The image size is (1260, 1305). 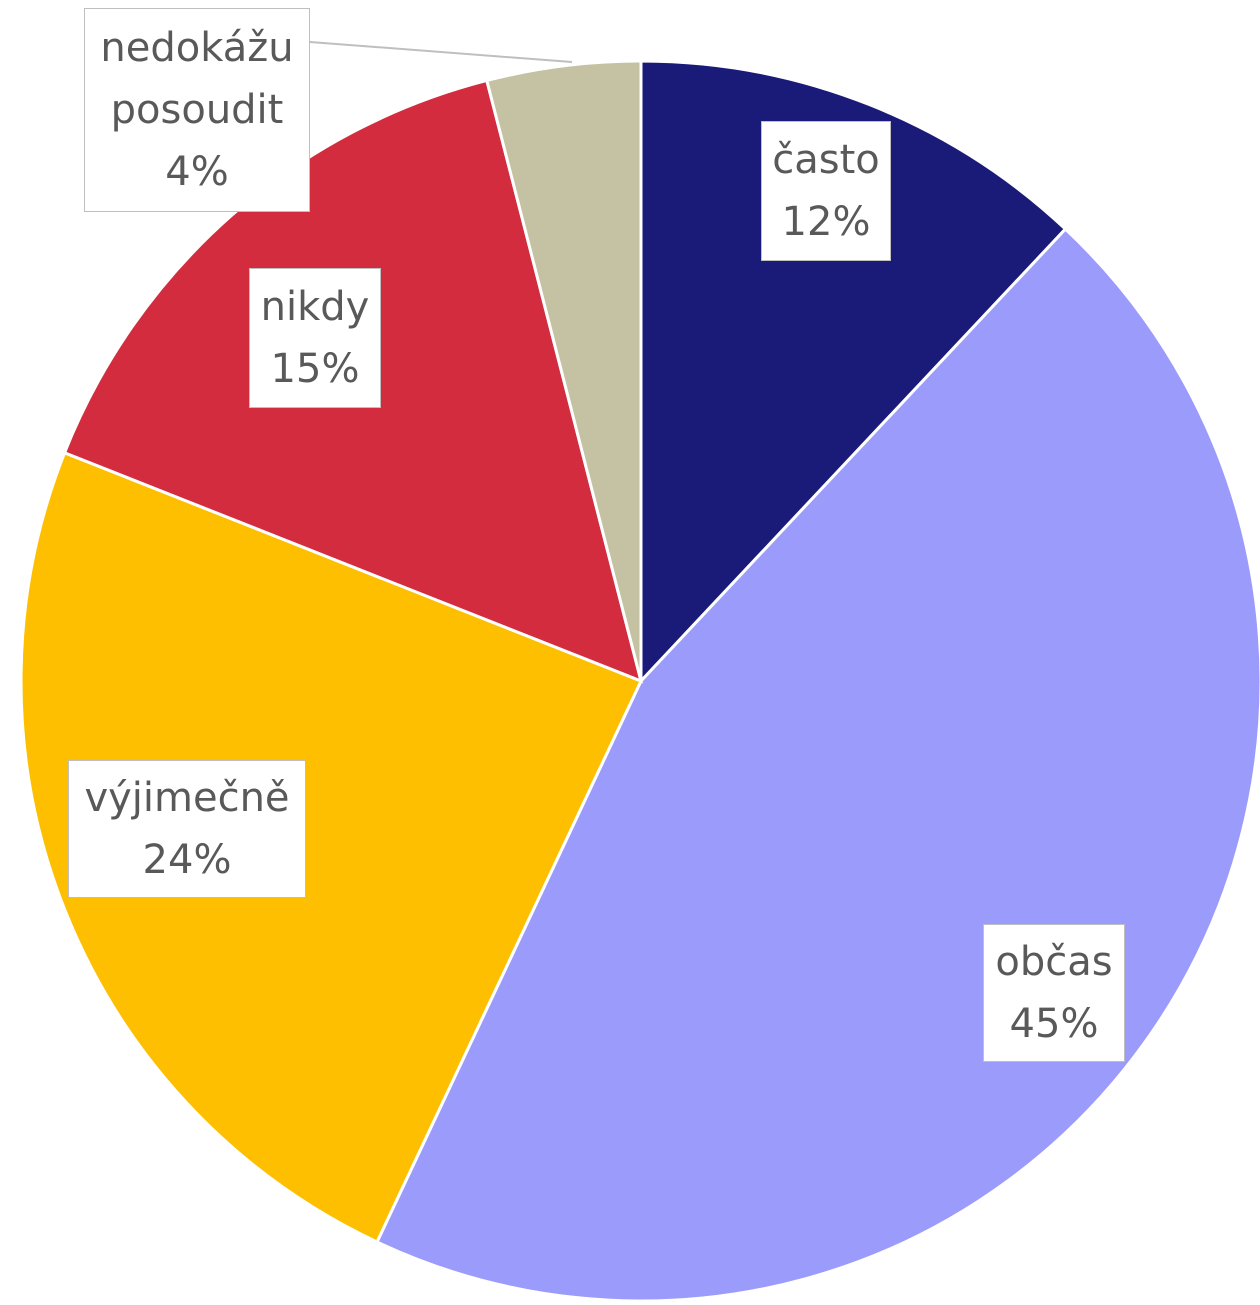 What do you see at coordinates (197, 79) in the screenshot?
I see `category-label: nedokážu posoudit` at bounding box center [197, 79].